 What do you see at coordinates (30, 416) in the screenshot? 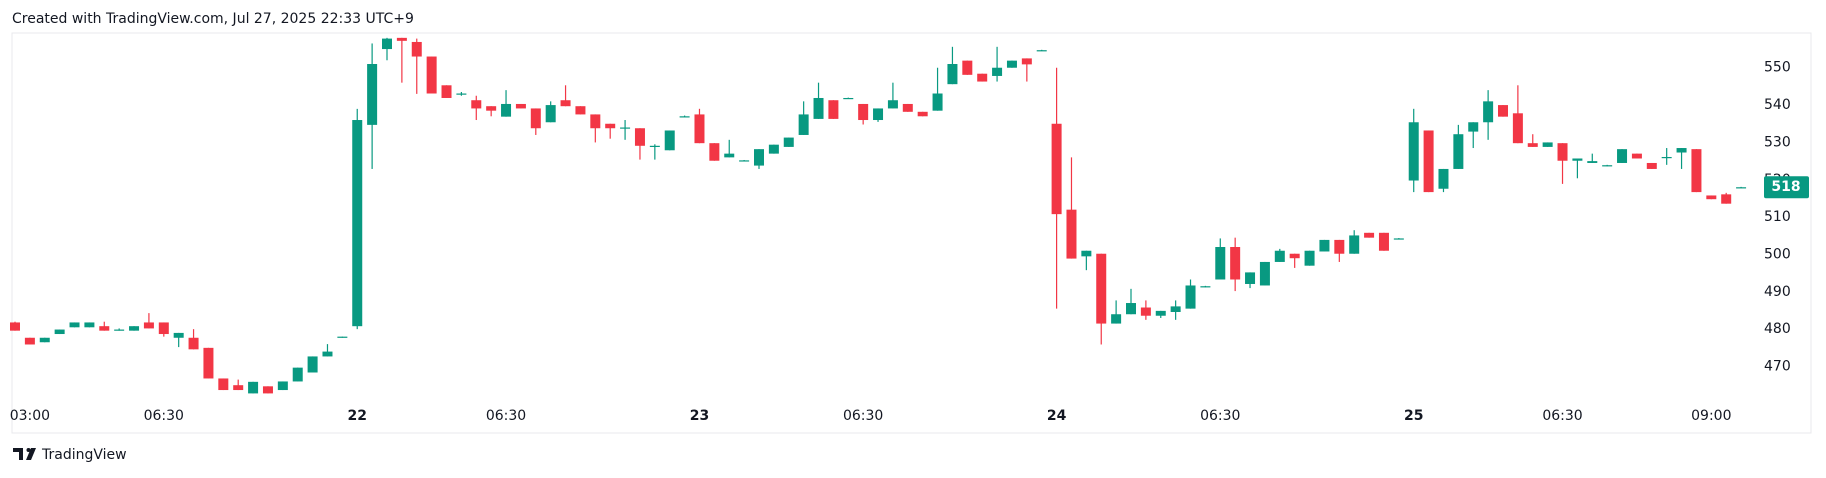
I see `x-tick-label: 03:00` at bounding box center [30, 416].